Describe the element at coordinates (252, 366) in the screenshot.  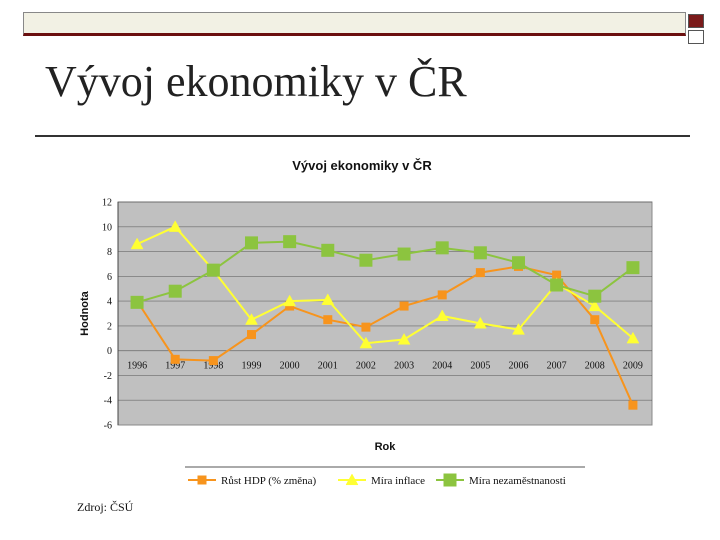
I see `x-tick-label: 1999` at that location.